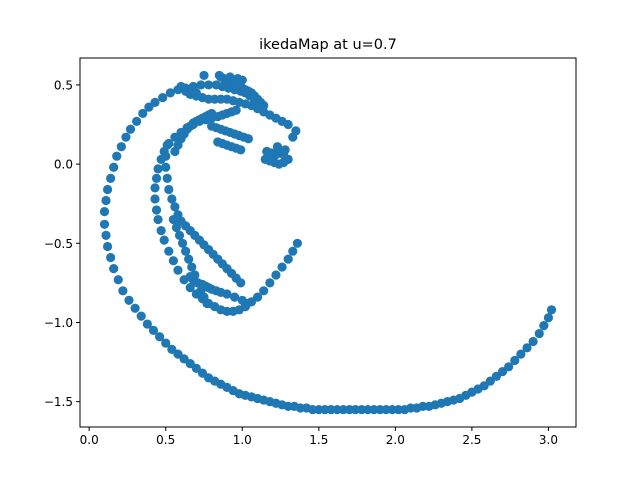 Image resolution: width=640 pixels, height=480 pixels. What do you see at coordinates (58, 402) in the screenshot?
I see `y-tick-label: −1.5` at bounding box center [58, 402].